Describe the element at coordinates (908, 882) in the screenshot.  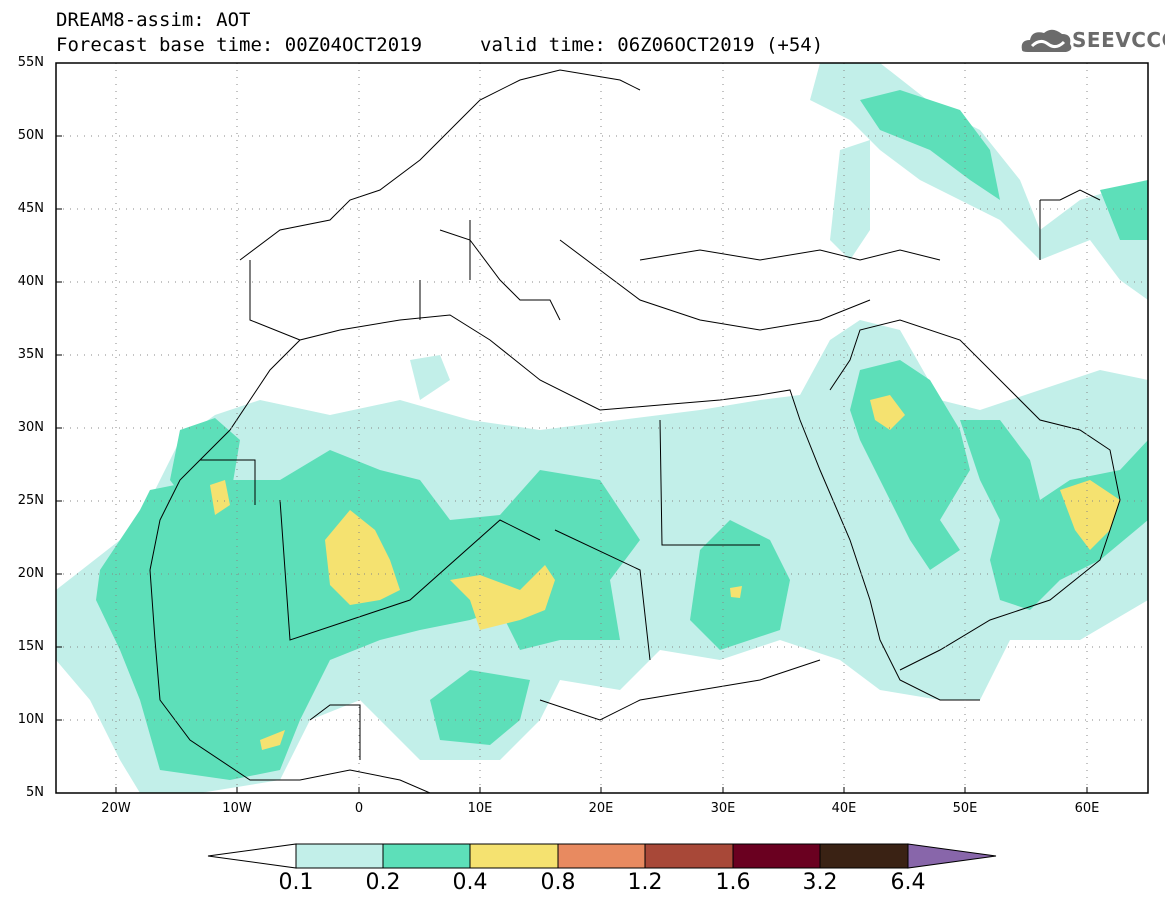
I see `colorbar-label: 6.4` at that location.